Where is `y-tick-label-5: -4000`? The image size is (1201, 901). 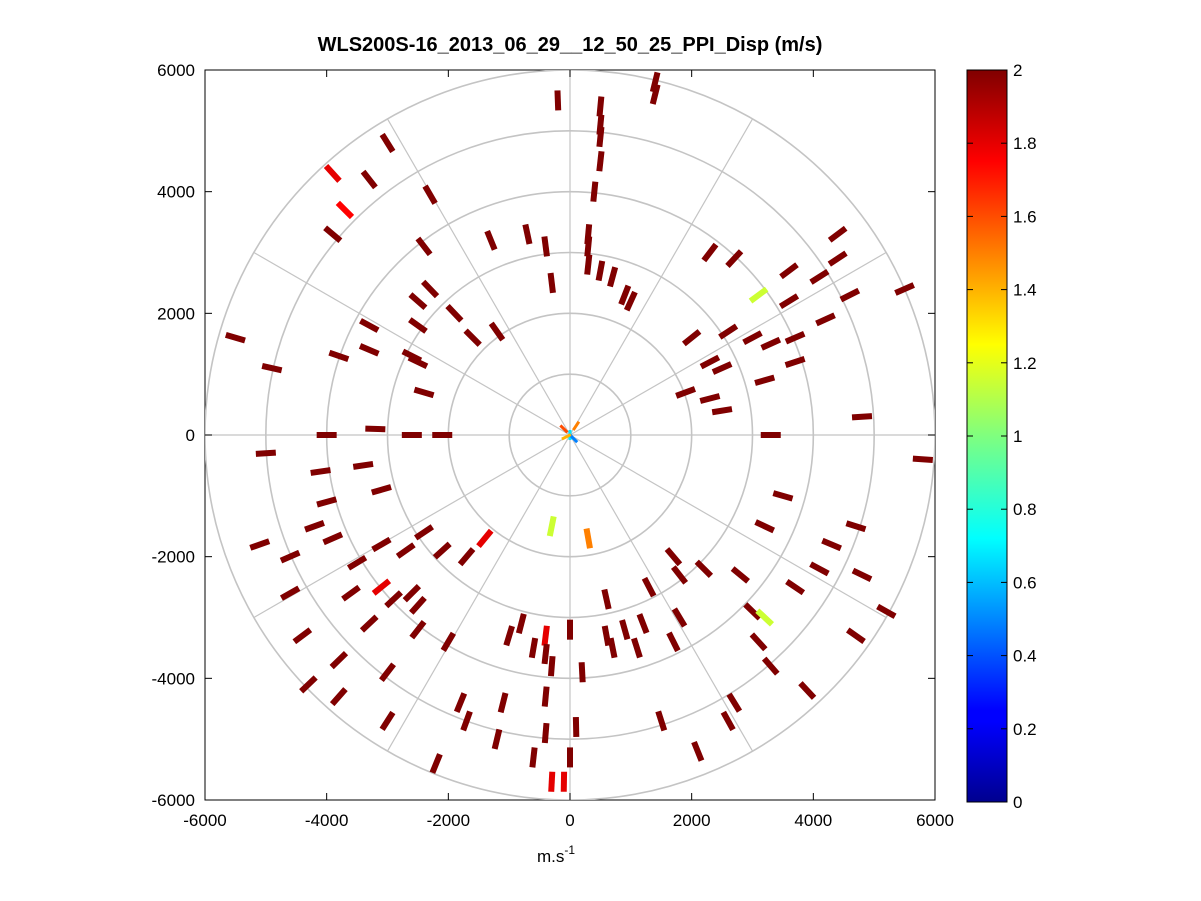 y-tick-label-5: -4000 is located at coordinates (173, 678).